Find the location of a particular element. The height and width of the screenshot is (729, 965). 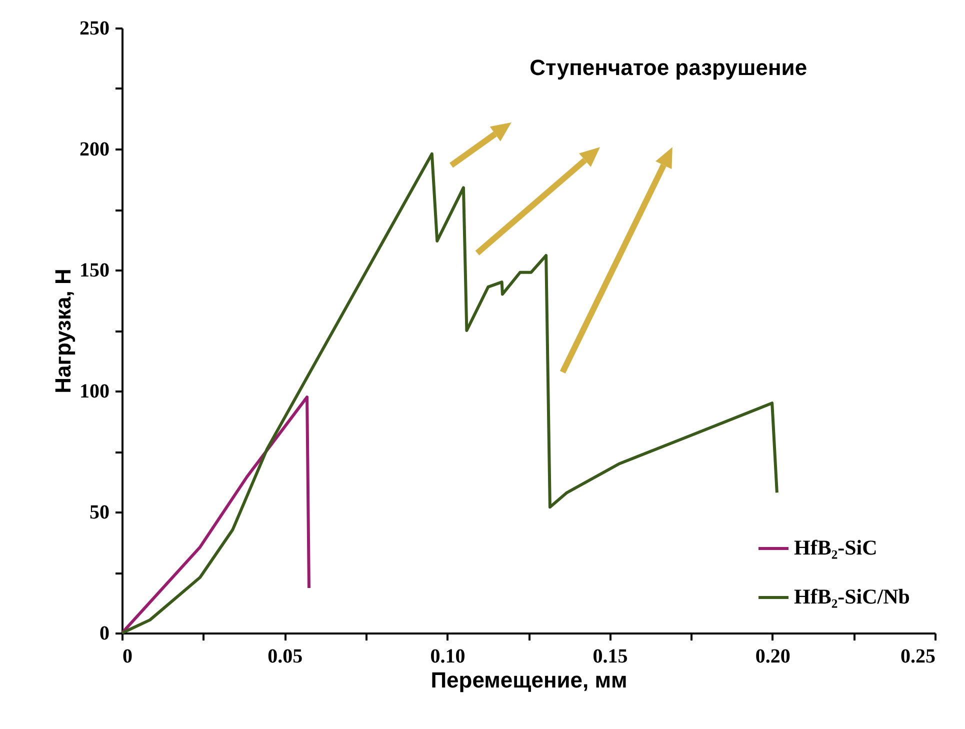

annotation: Ступенчатое разрушение is located at coordinates (669, 67).